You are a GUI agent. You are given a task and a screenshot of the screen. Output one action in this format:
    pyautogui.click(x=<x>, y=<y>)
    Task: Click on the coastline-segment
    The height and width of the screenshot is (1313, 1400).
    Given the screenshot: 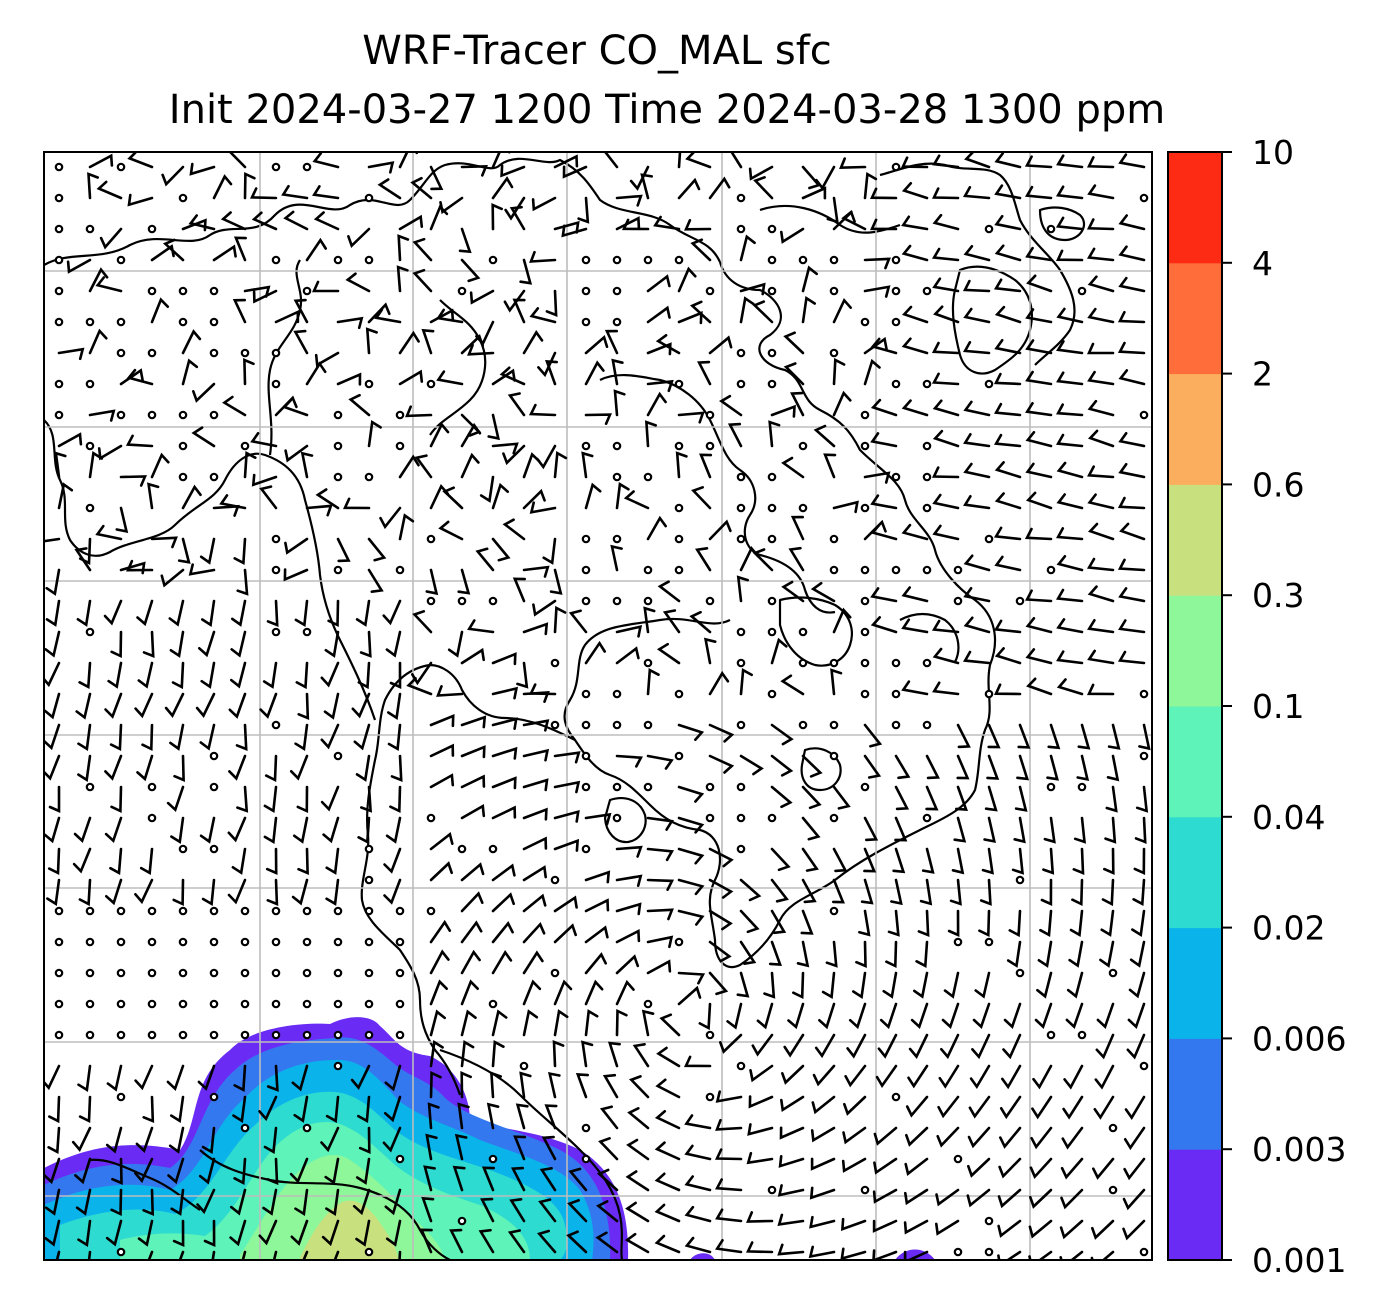 What is the action you would take?
    pyautogui.click(x=815, y=631)
    